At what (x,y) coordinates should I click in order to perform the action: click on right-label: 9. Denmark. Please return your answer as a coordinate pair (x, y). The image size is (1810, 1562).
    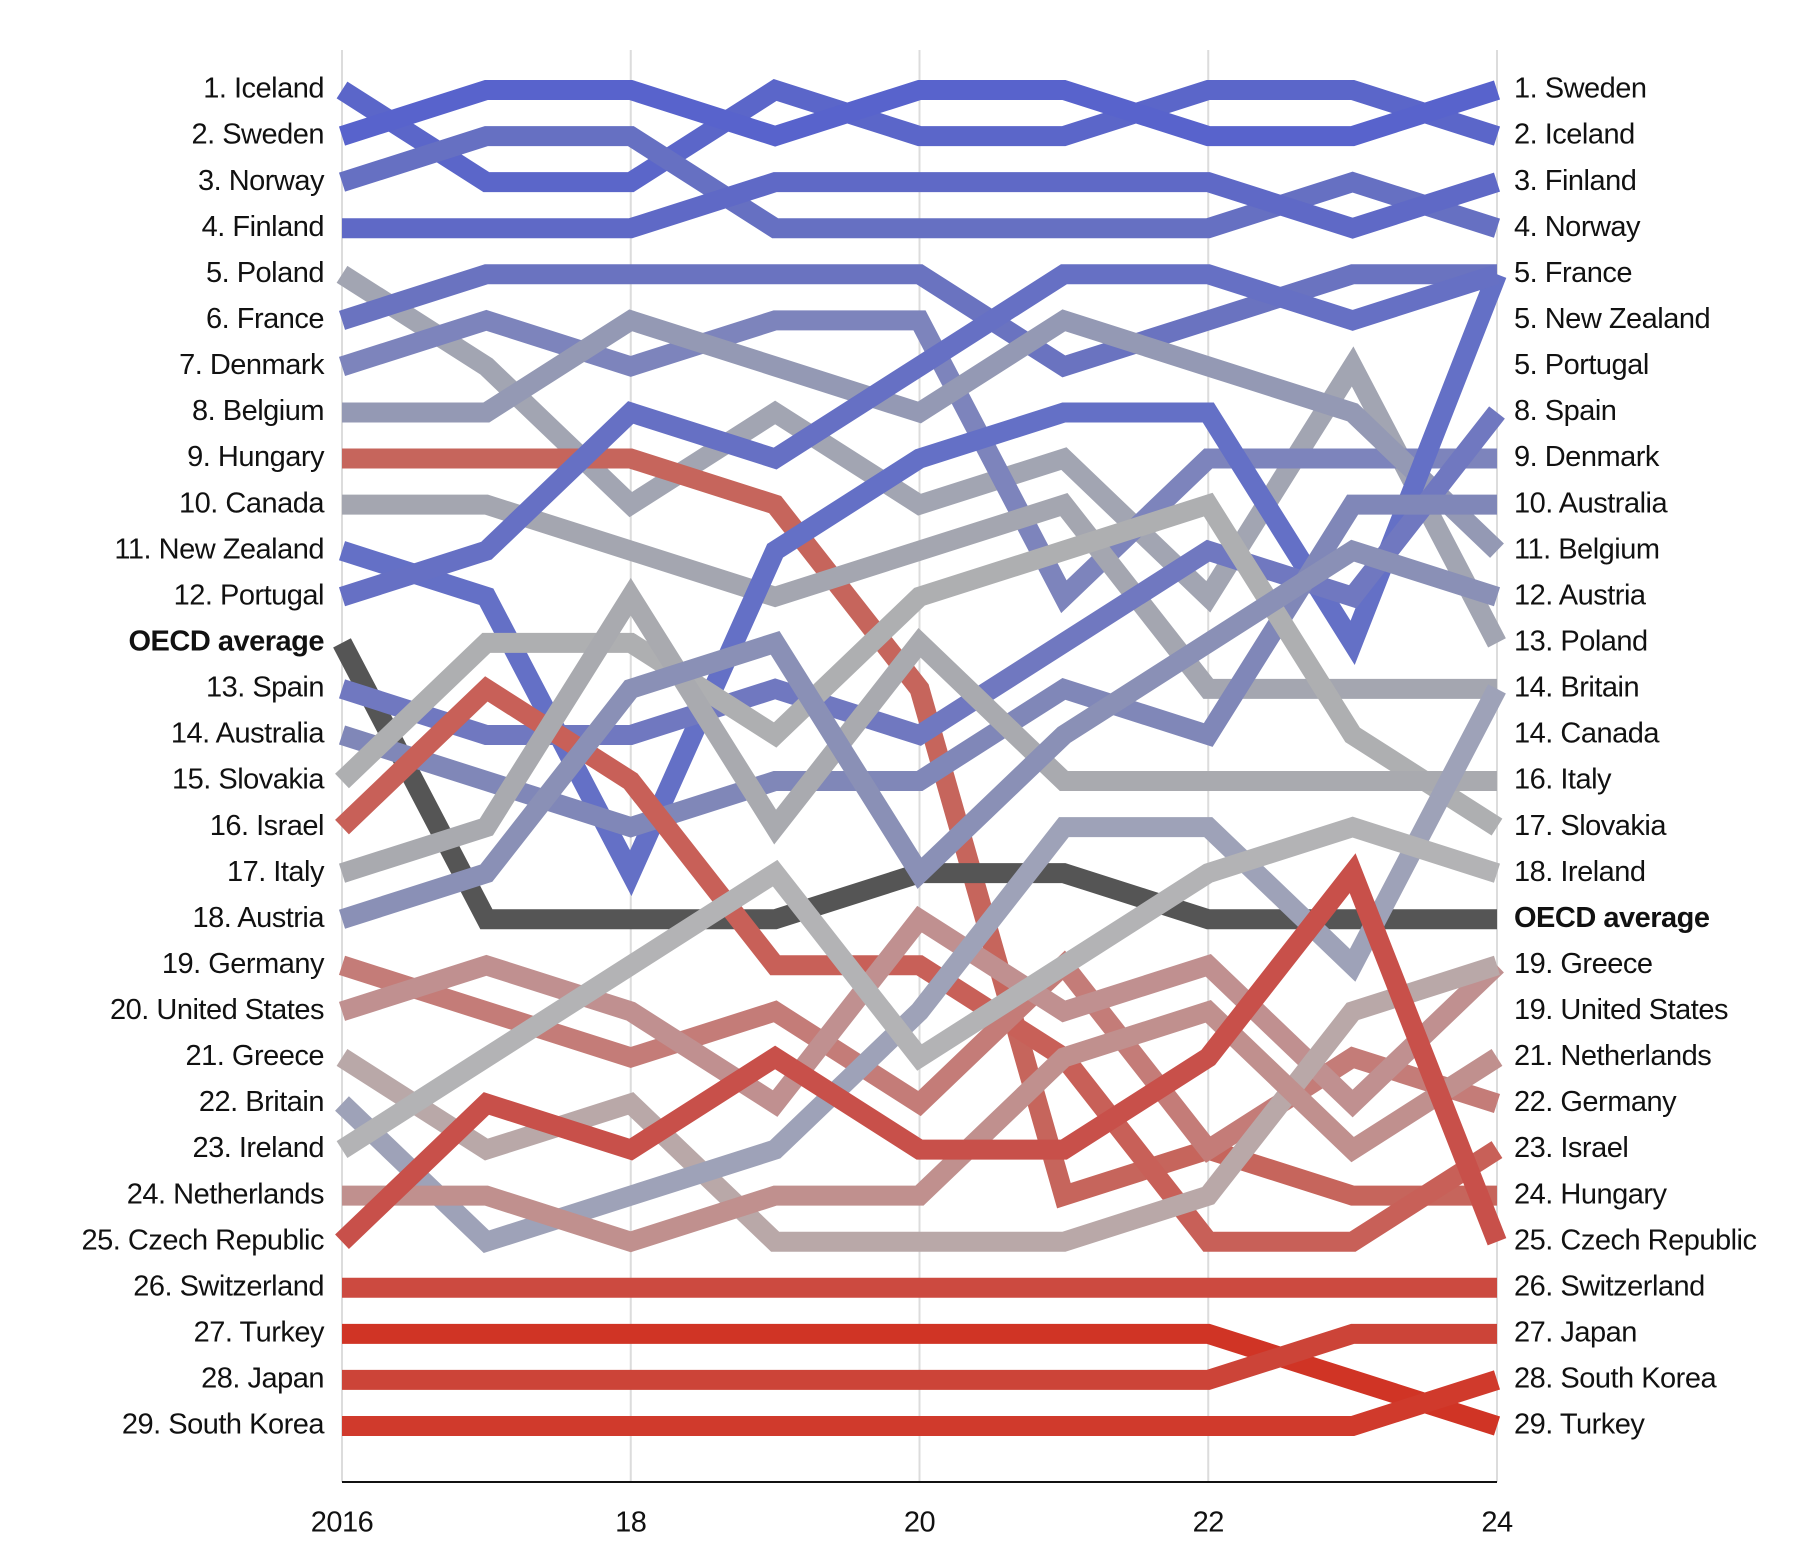
    Looking at the image, I should click on (1587, 457).